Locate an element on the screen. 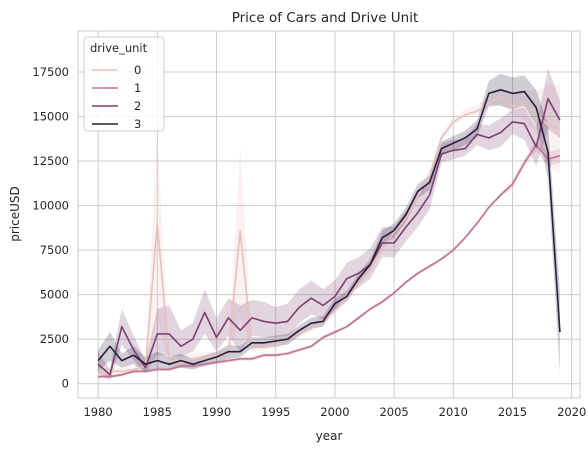  y-tick-label: 7500 is located at coordinates (54, 250).